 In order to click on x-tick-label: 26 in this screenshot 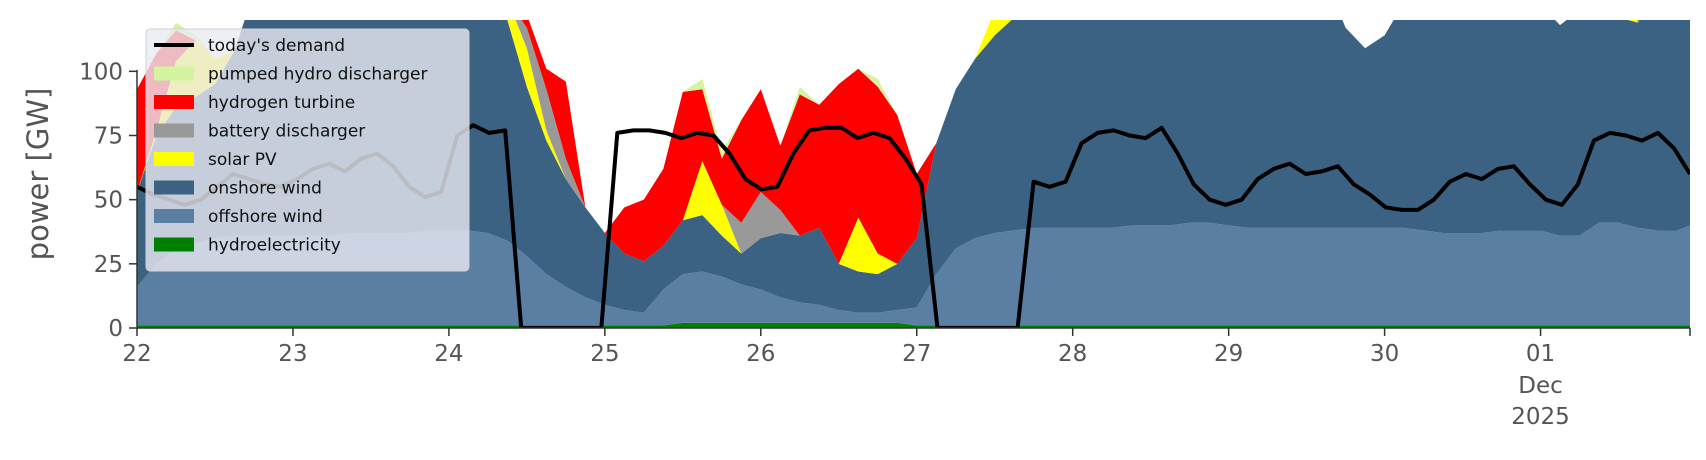, I will do `click(760, 354)`.